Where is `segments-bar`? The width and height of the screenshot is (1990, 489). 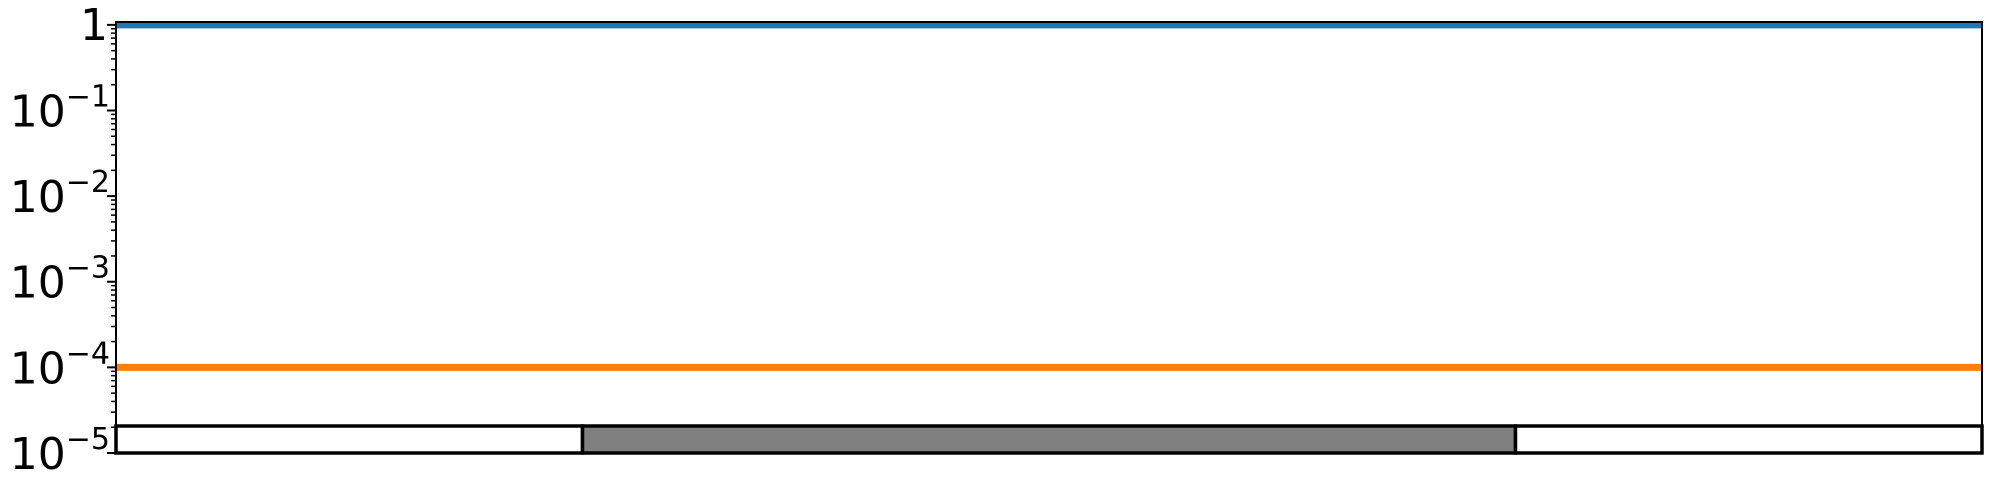 segments-bar is located at coordinates (1049, 439).